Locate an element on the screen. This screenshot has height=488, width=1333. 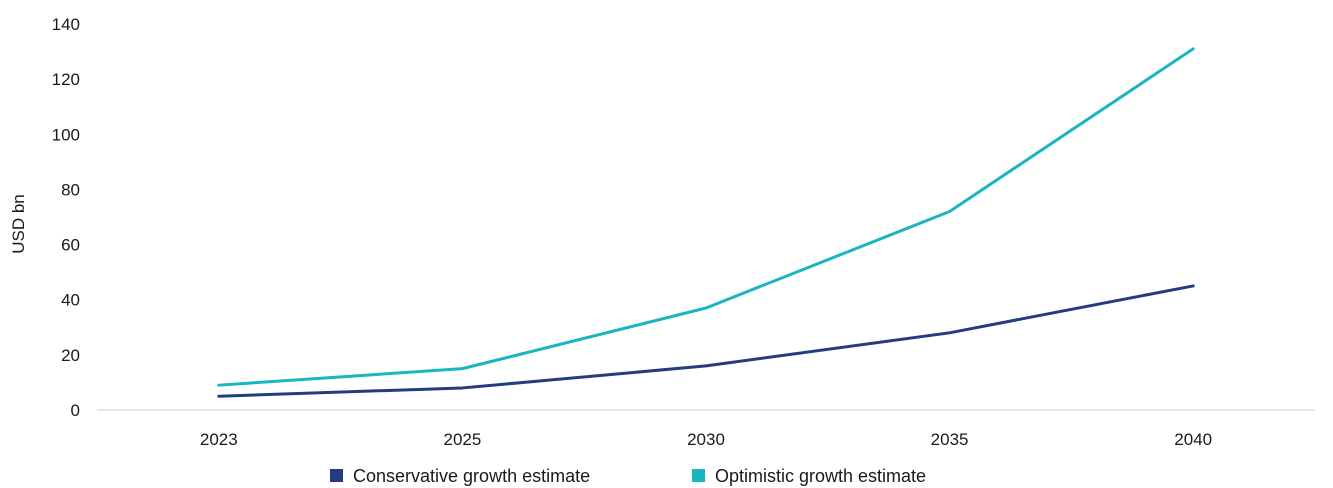
y-axis-ticks: 0 20 40 60 80 100 120 140 is located at coordinates (66, 217).